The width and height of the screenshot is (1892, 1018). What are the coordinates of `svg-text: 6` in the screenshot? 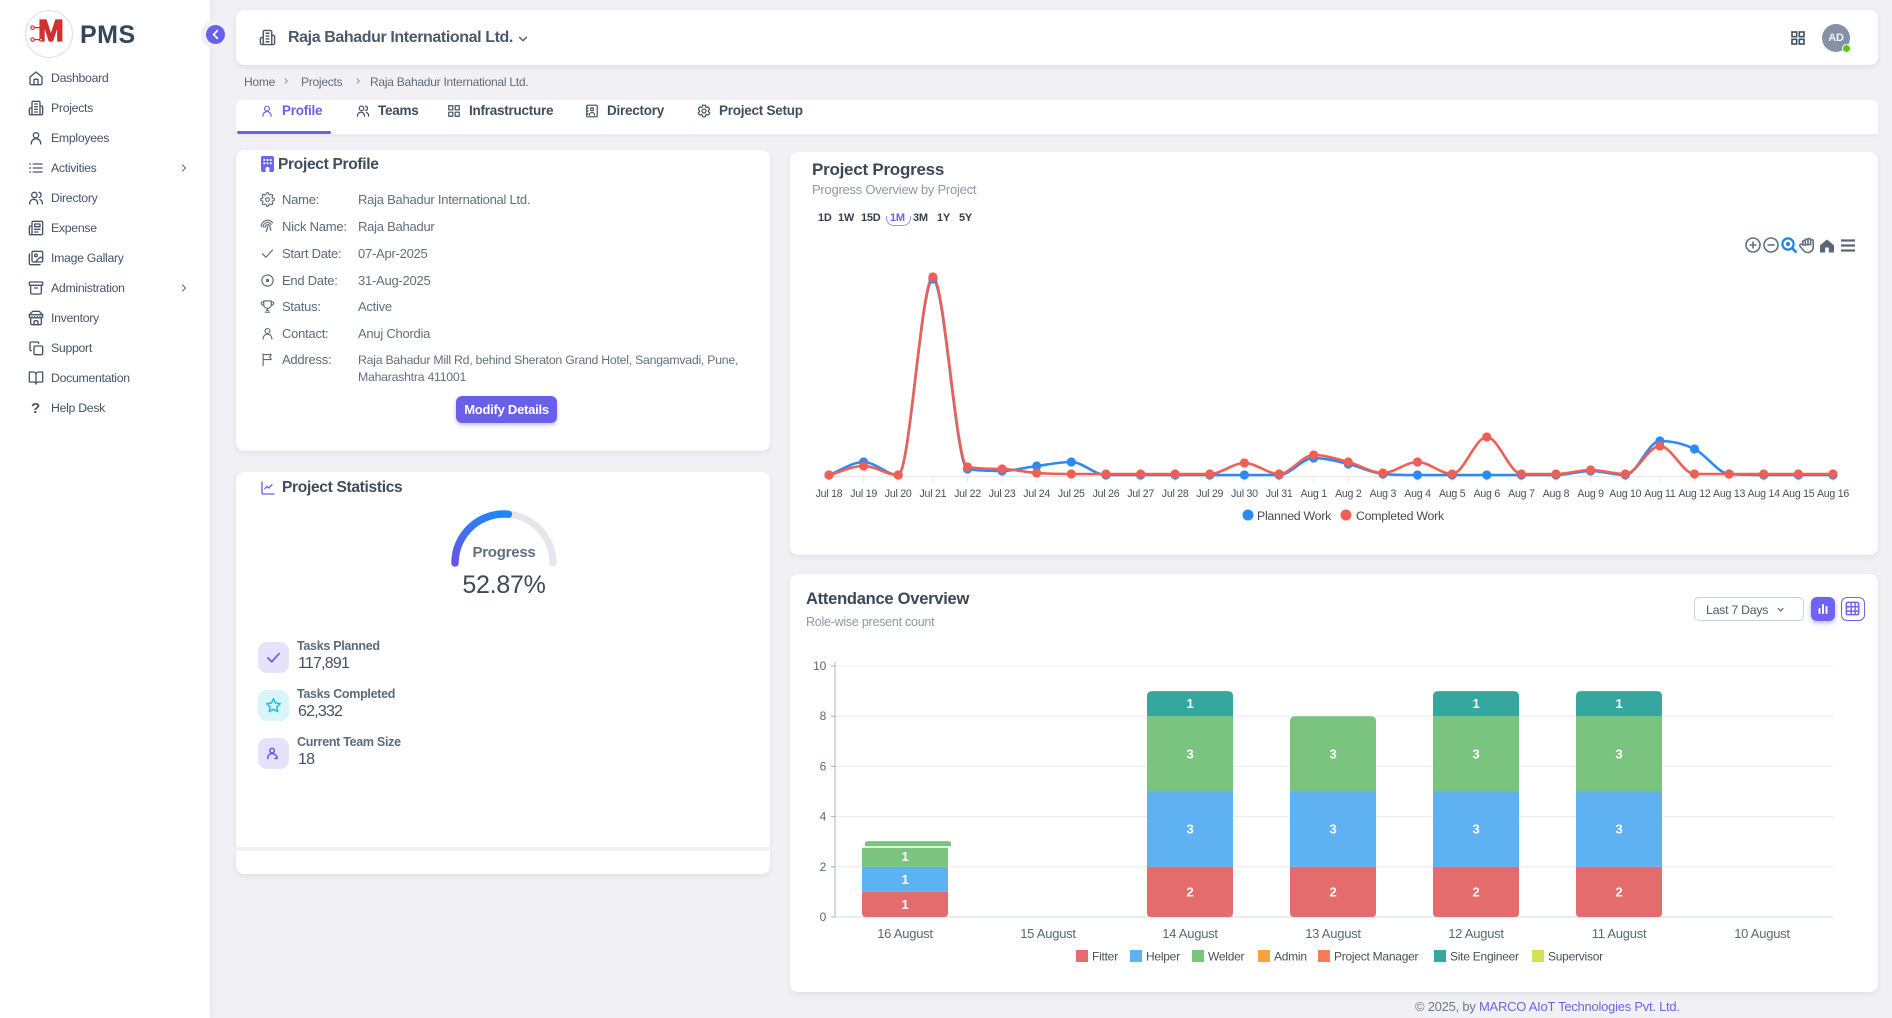 It's located at (823, 766).